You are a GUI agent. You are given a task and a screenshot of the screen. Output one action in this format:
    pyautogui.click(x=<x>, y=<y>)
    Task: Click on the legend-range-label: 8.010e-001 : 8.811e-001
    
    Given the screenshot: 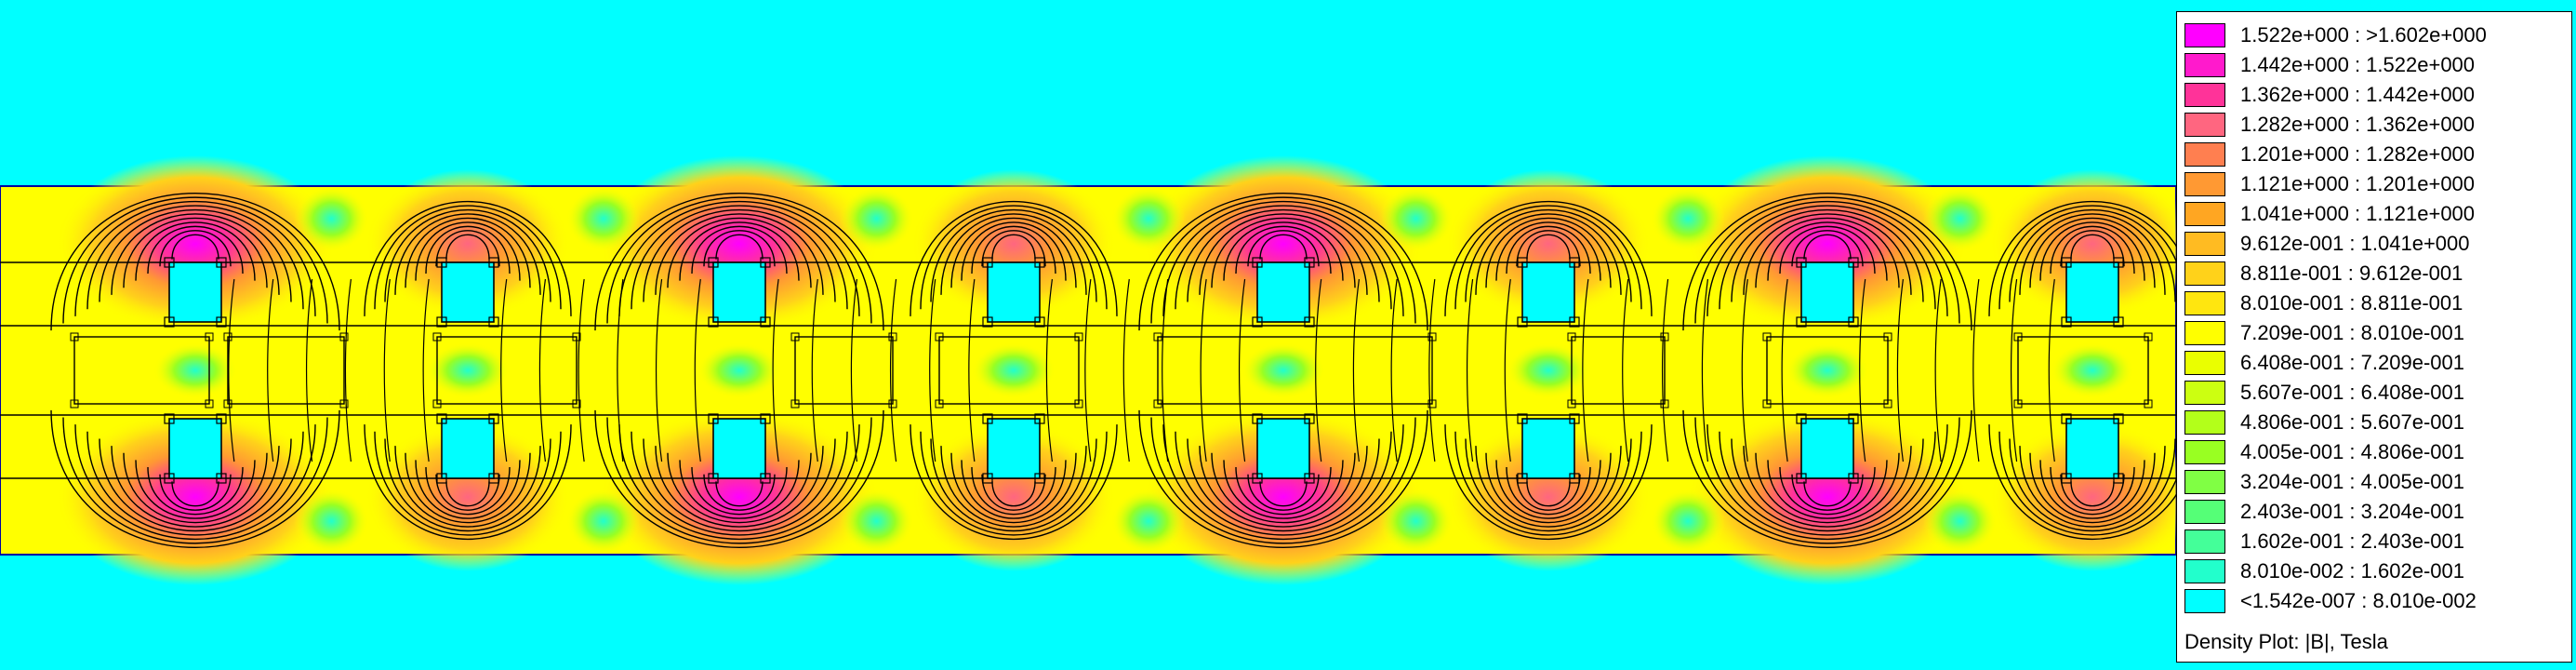 What is the action you would take?
    pyautogui.click(x=2351, y=303)
    